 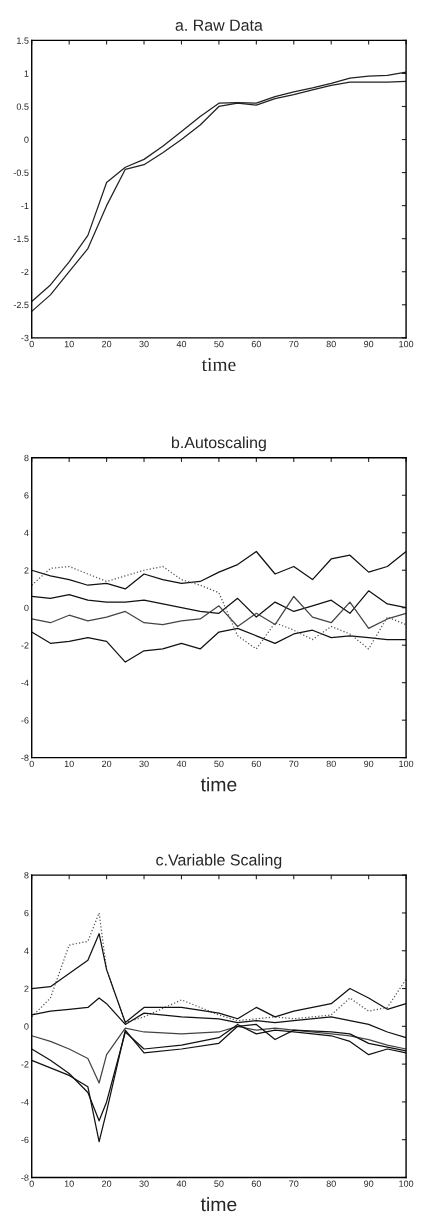 I want to click on y-tick-label: -2.5, so click(x=21, y=305).